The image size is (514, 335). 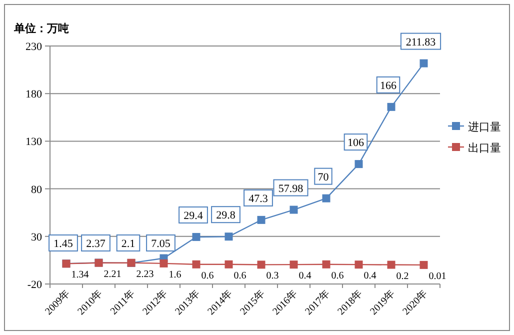 What do you see at coordinates (388, 86) in the screenshot?
I see `data-label: 166` at bounding box center [388, 86].